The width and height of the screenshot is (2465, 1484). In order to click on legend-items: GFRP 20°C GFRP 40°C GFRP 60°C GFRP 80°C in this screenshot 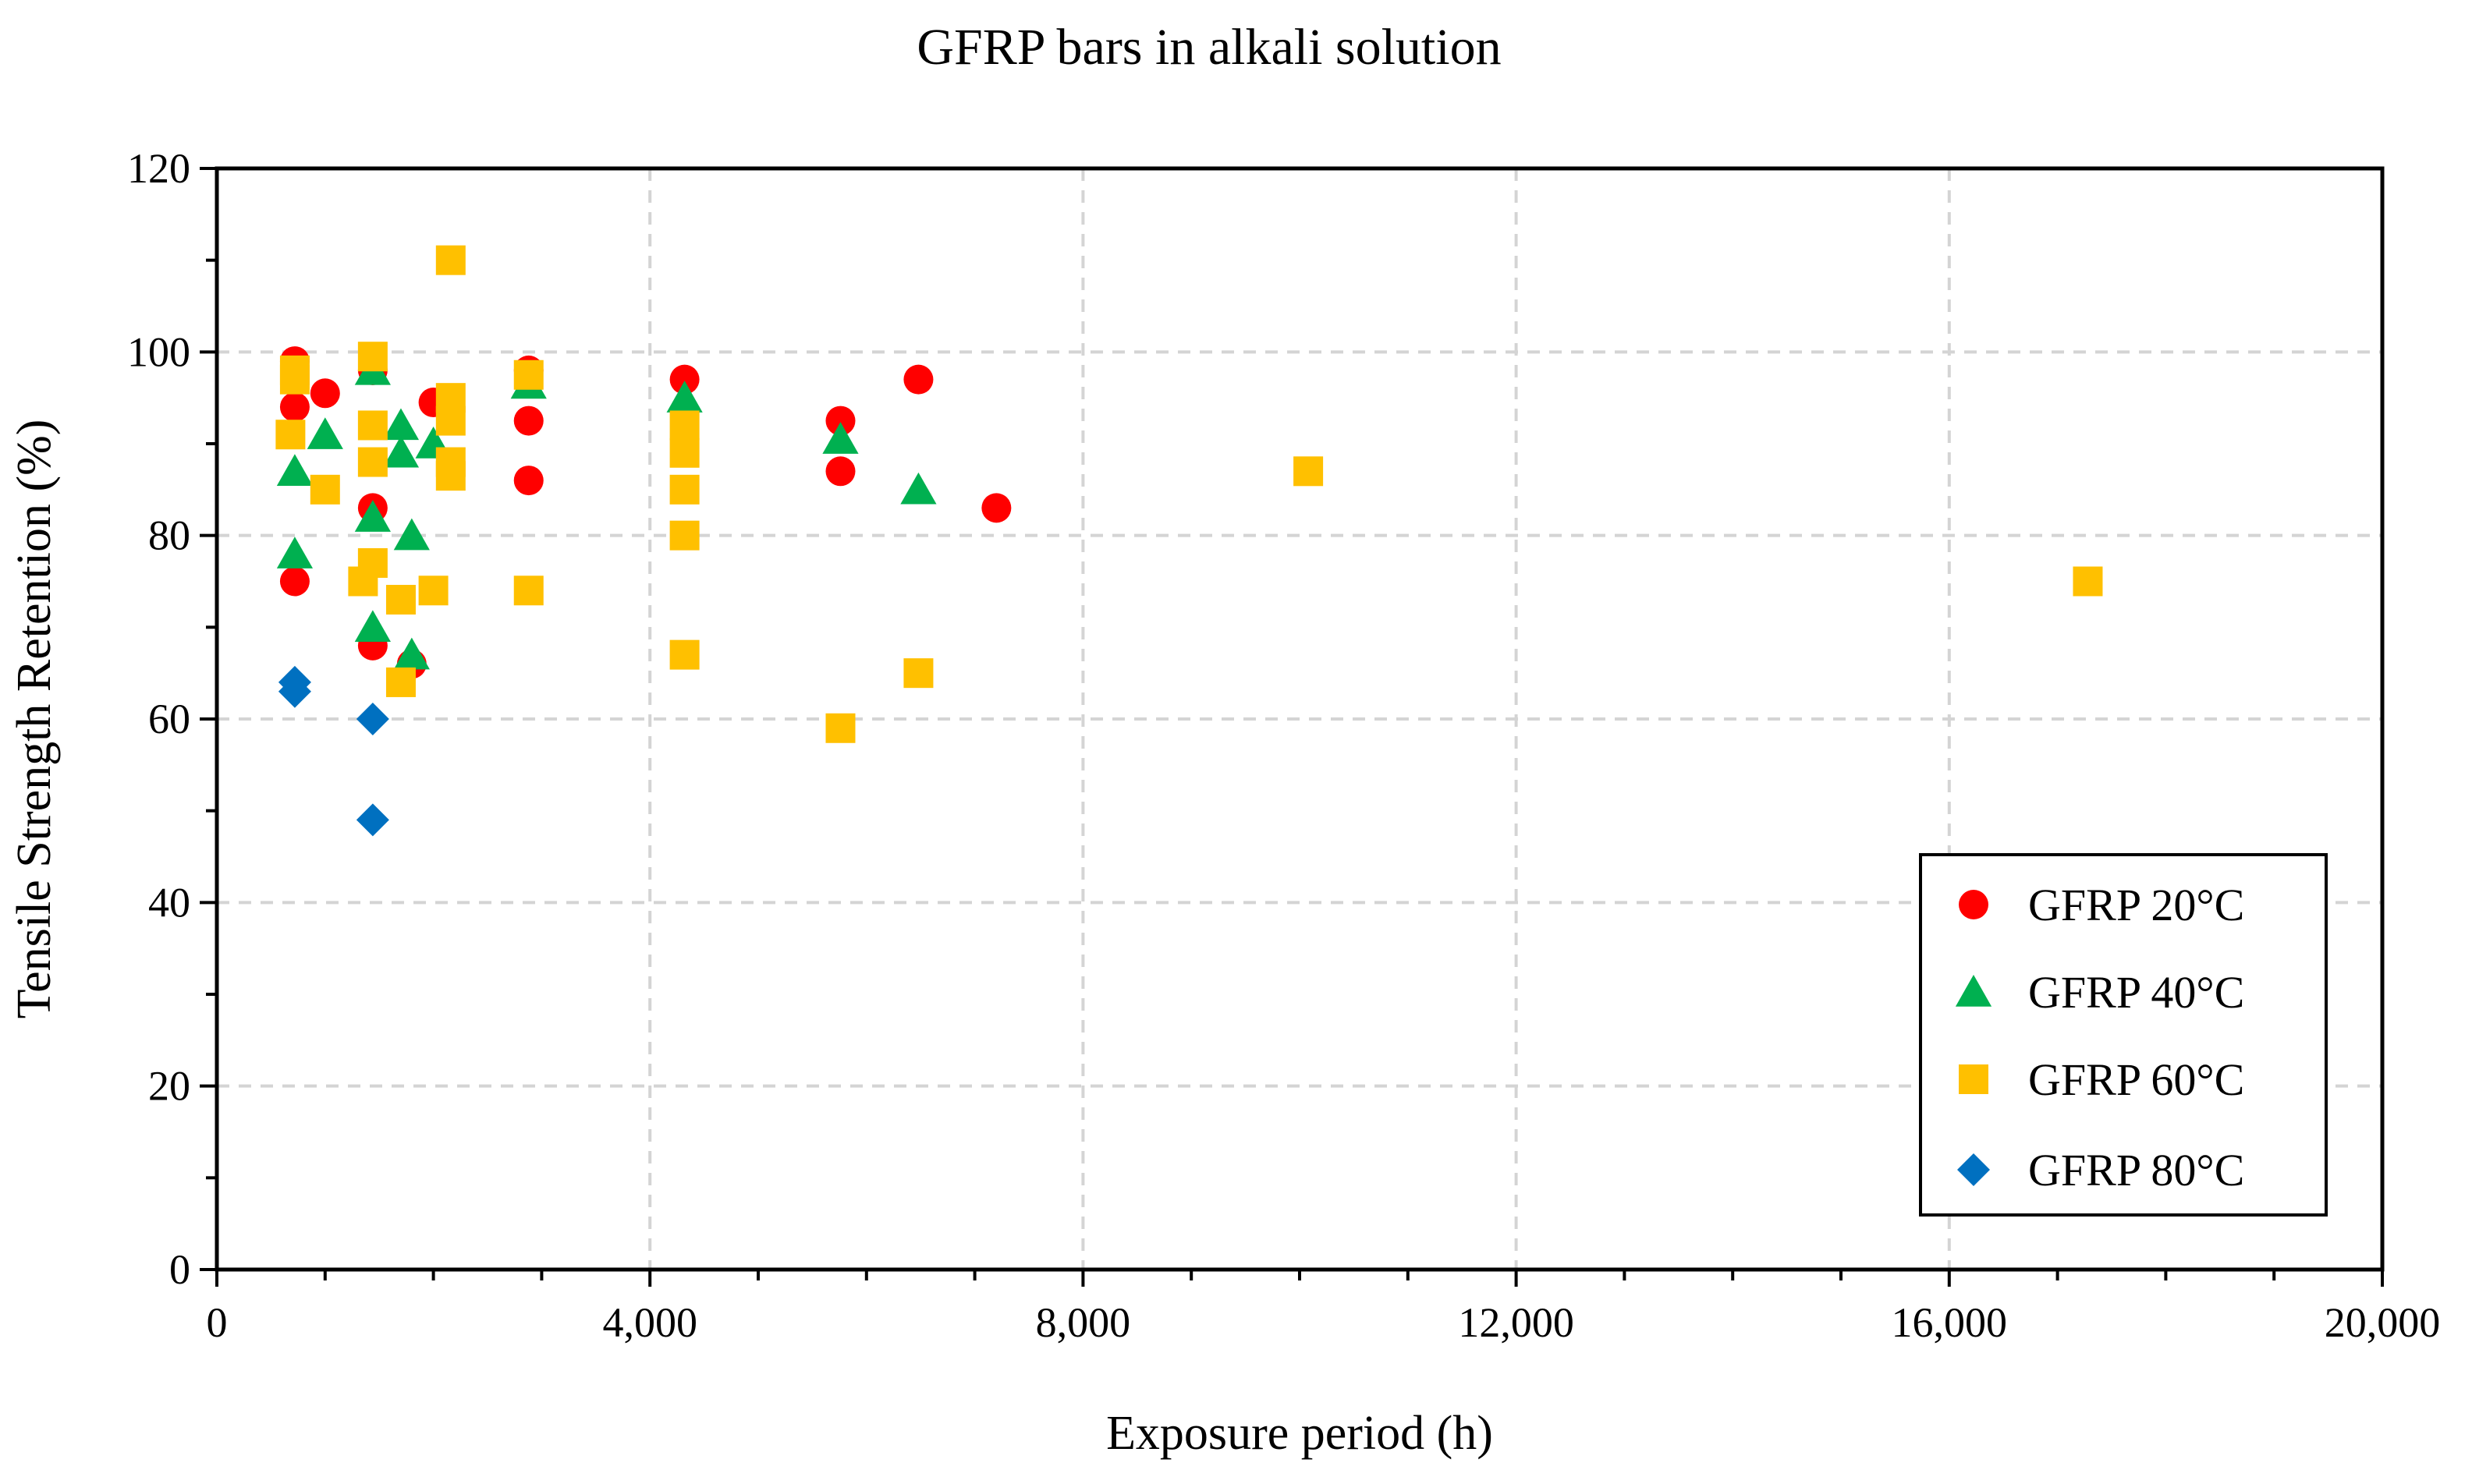, I will do `click(2100, 1037)`.